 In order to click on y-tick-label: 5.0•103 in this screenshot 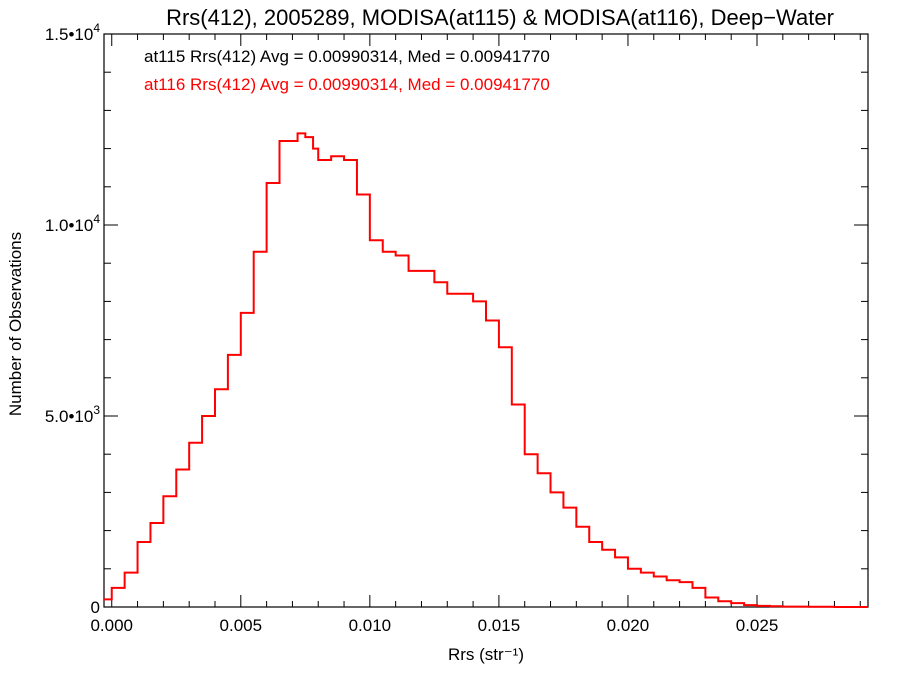, I will do `click(73, 414)`.